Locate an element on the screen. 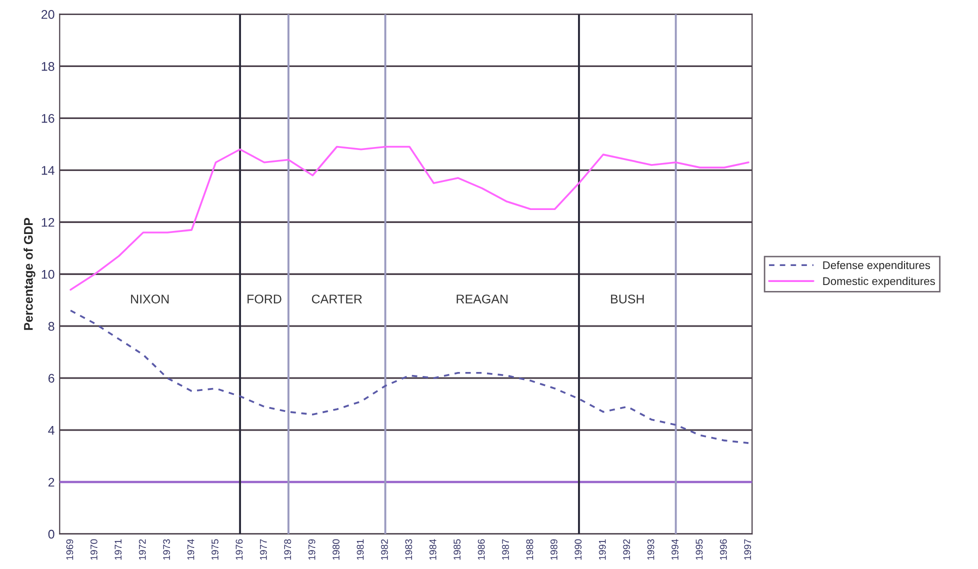  x-tick-label: 1985 is located at coordinates (457, 549).